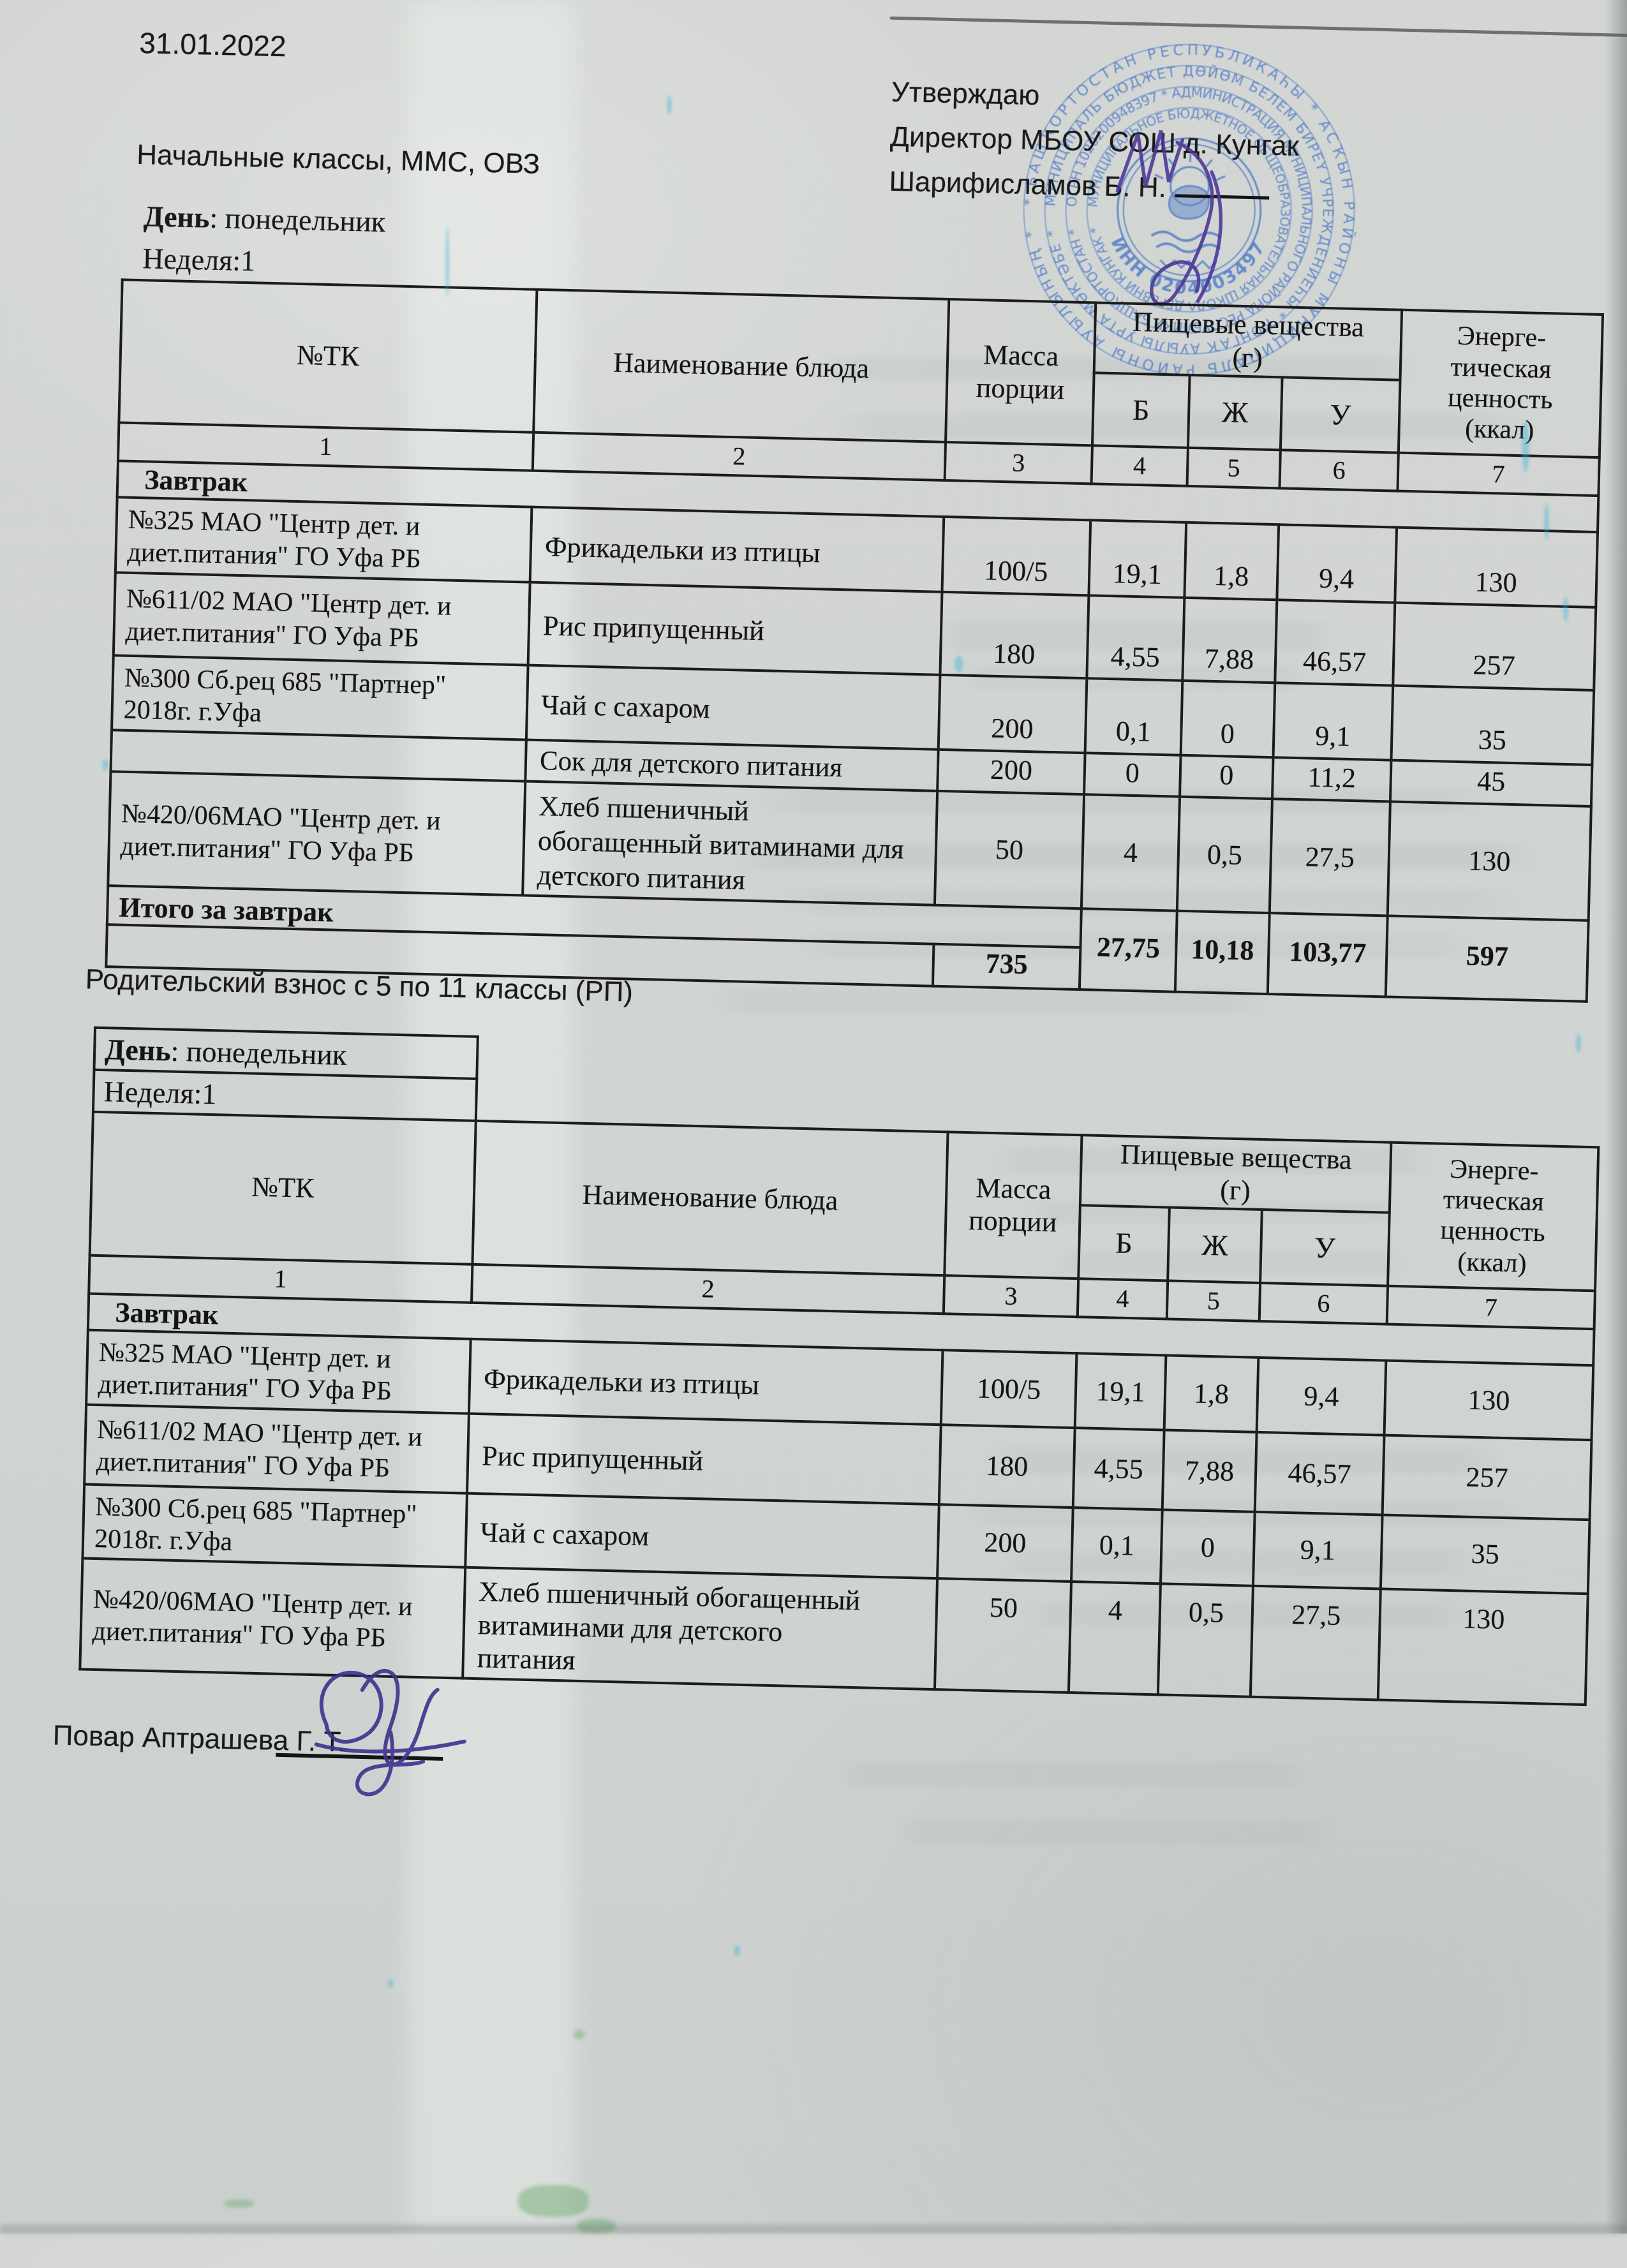 The width and height of the screenshot is (1627, 2268). Describe the element at coordinates (1491, 783) in the screenshot. I see `kcal-cell: 45` at that location.